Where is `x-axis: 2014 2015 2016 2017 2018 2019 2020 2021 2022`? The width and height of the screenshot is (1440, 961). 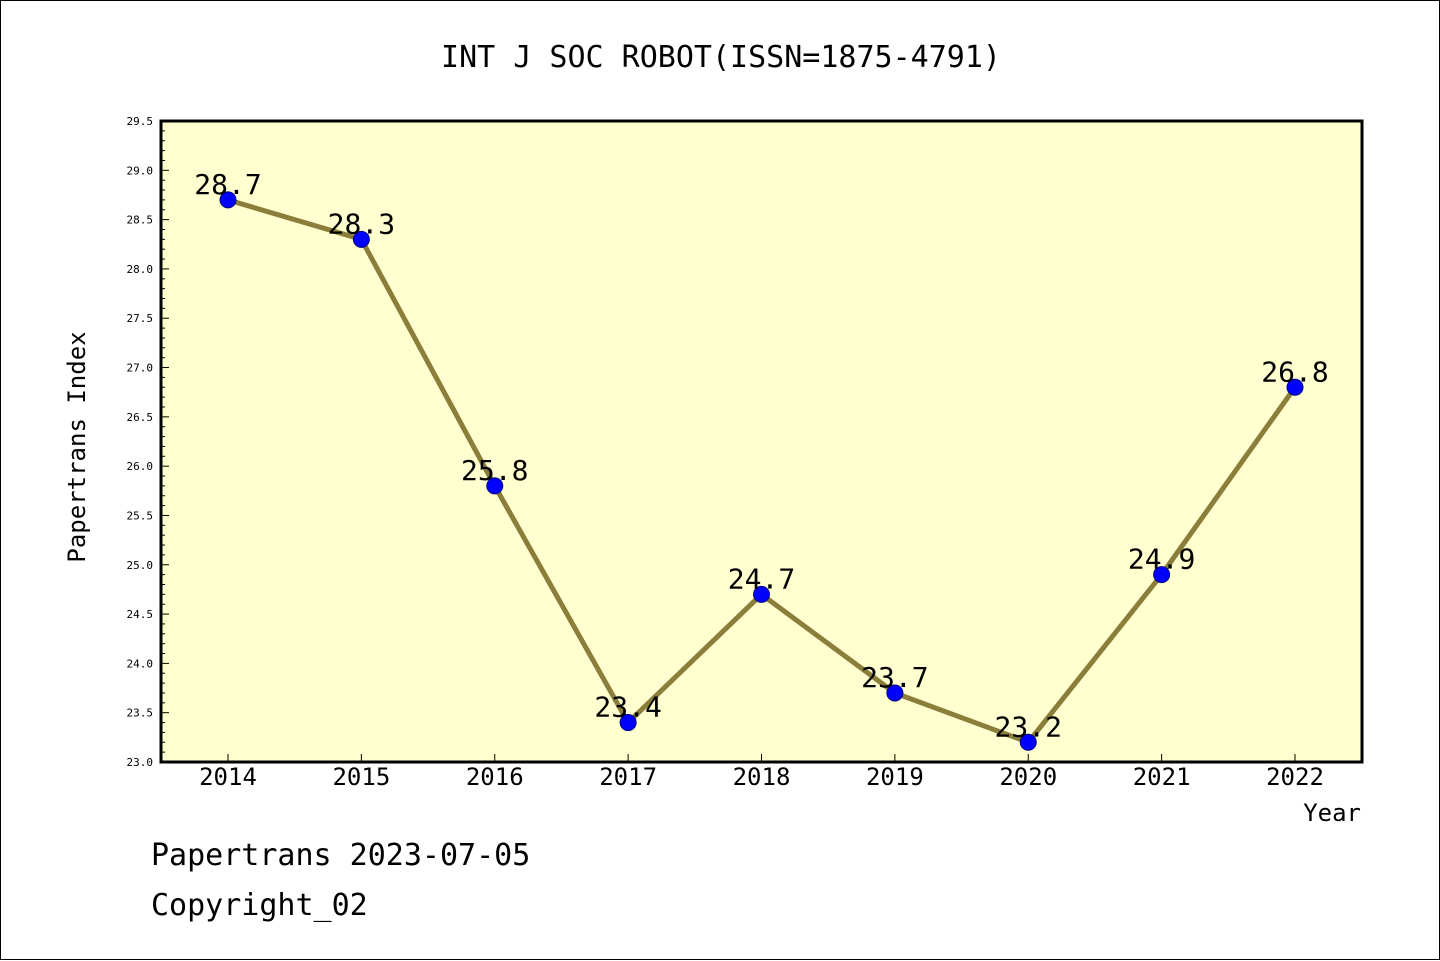
x-axis: 2014 2015 2016 2017 2018 2019 2020 2021 2022 is located at coordinates (761, 772).